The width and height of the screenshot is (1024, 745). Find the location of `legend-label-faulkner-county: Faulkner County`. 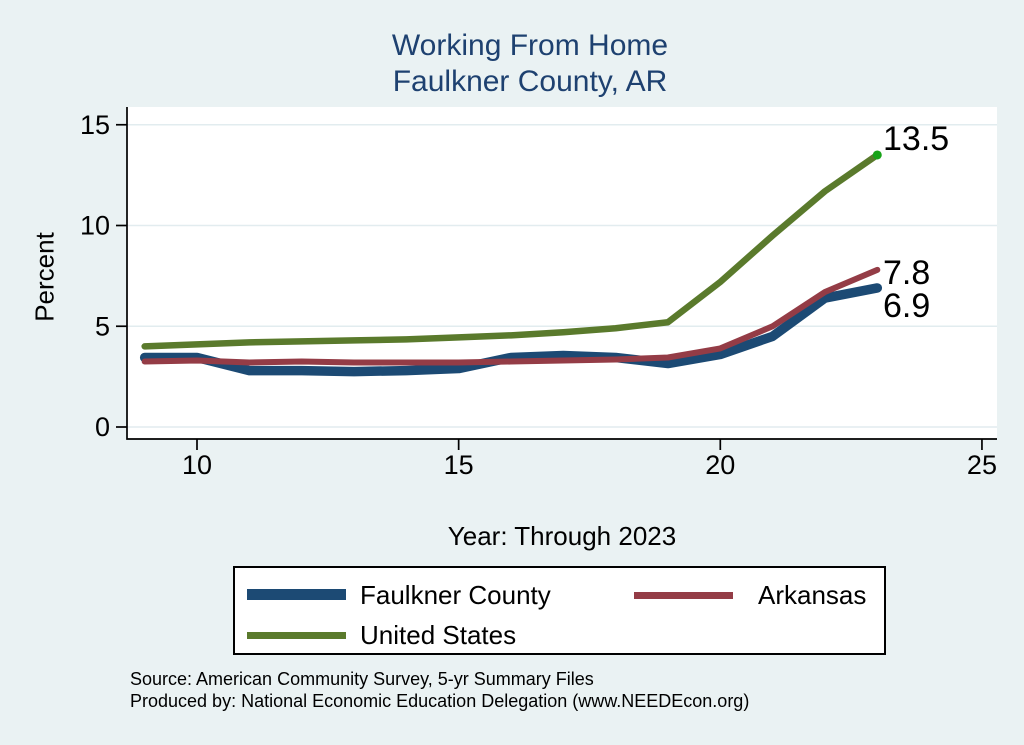

legend-label-faulkner-county: Faulkner County is located at coordinates (455, 595).